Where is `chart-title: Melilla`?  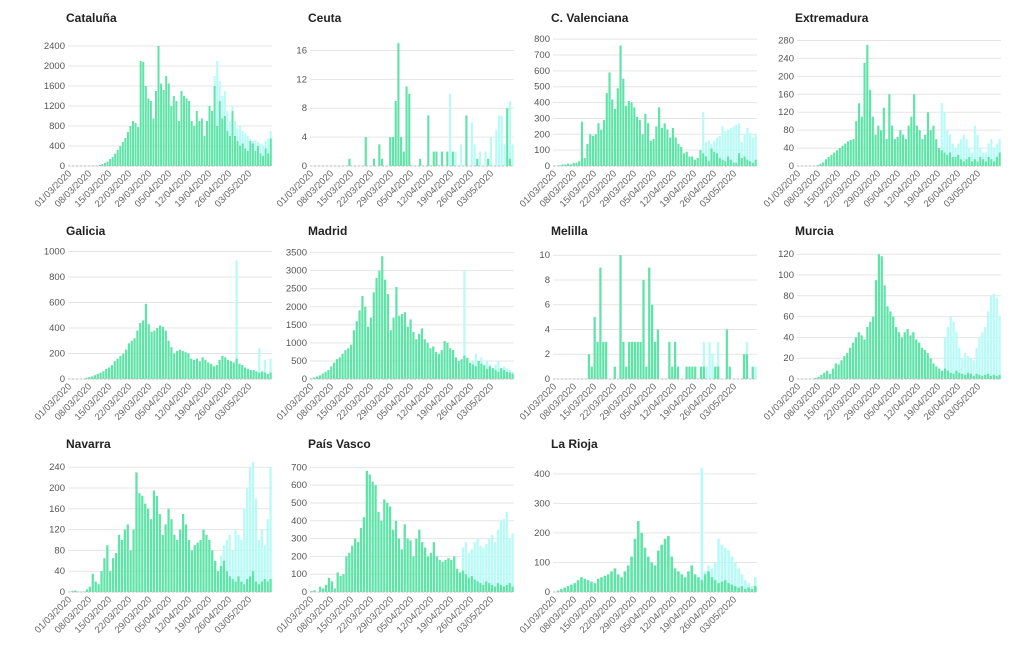 chart-title: Melilla is located at coordinates (569, 231).